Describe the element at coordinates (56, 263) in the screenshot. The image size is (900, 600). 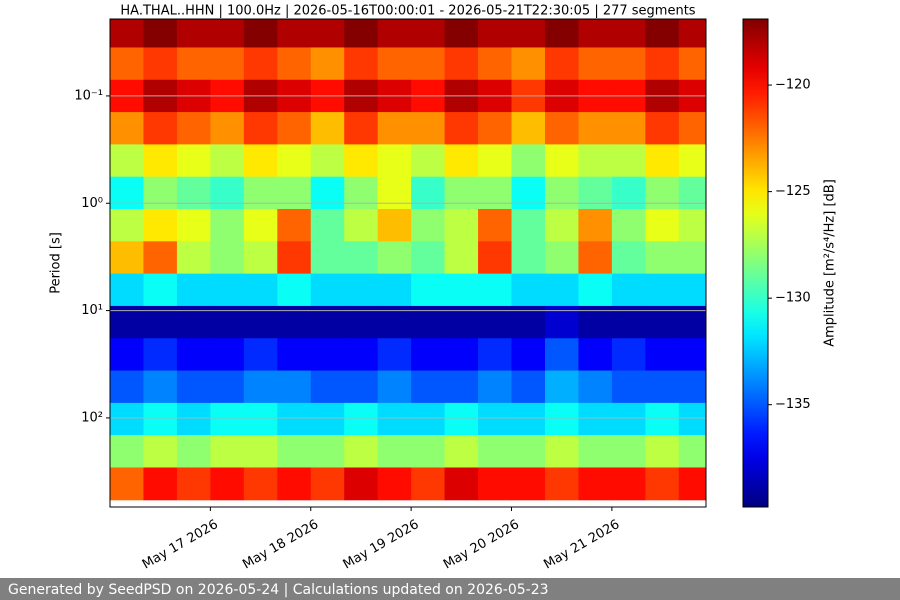
I see `y-axis-label: Period [s]` at that location.